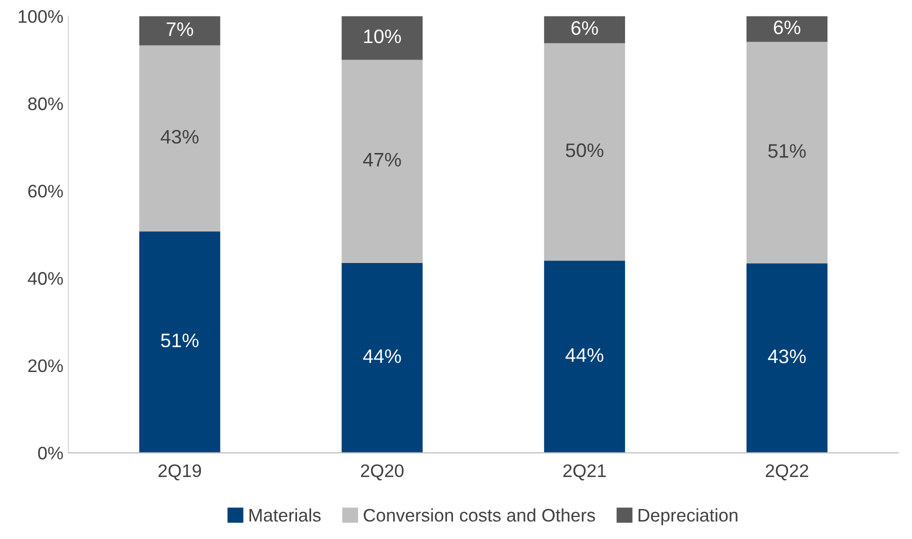 The height and width of the screenshot is (539, 912). What do you see at coordinates (45, 103) in the screenshot?
I see `y-tick-label: 80%` at bounding box center [45, 103].